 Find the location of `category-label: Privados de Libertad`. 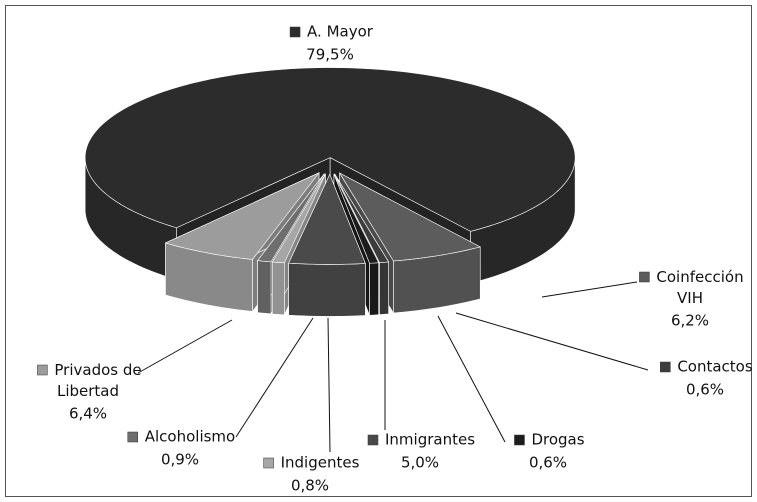

category-label: Privados de Libertad is located at coordinates (97, 380).